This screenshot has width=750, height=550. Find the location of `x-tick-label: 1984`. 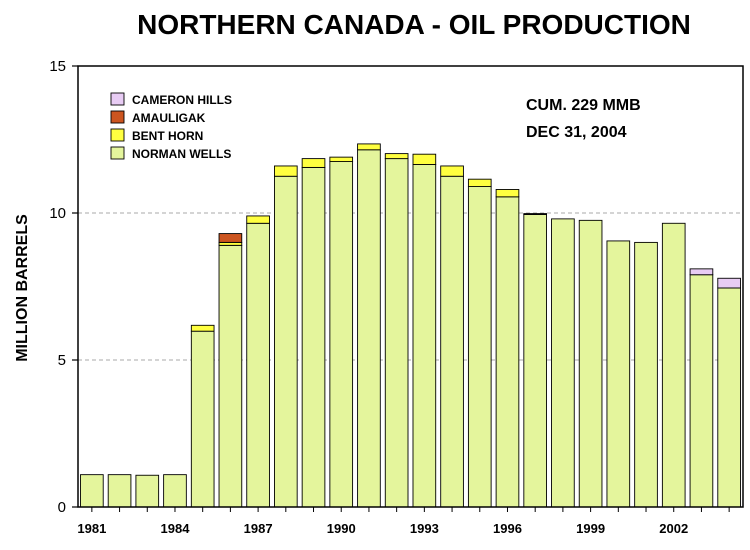

x-tick-label: 1984 is located at coordinates (176, 528).